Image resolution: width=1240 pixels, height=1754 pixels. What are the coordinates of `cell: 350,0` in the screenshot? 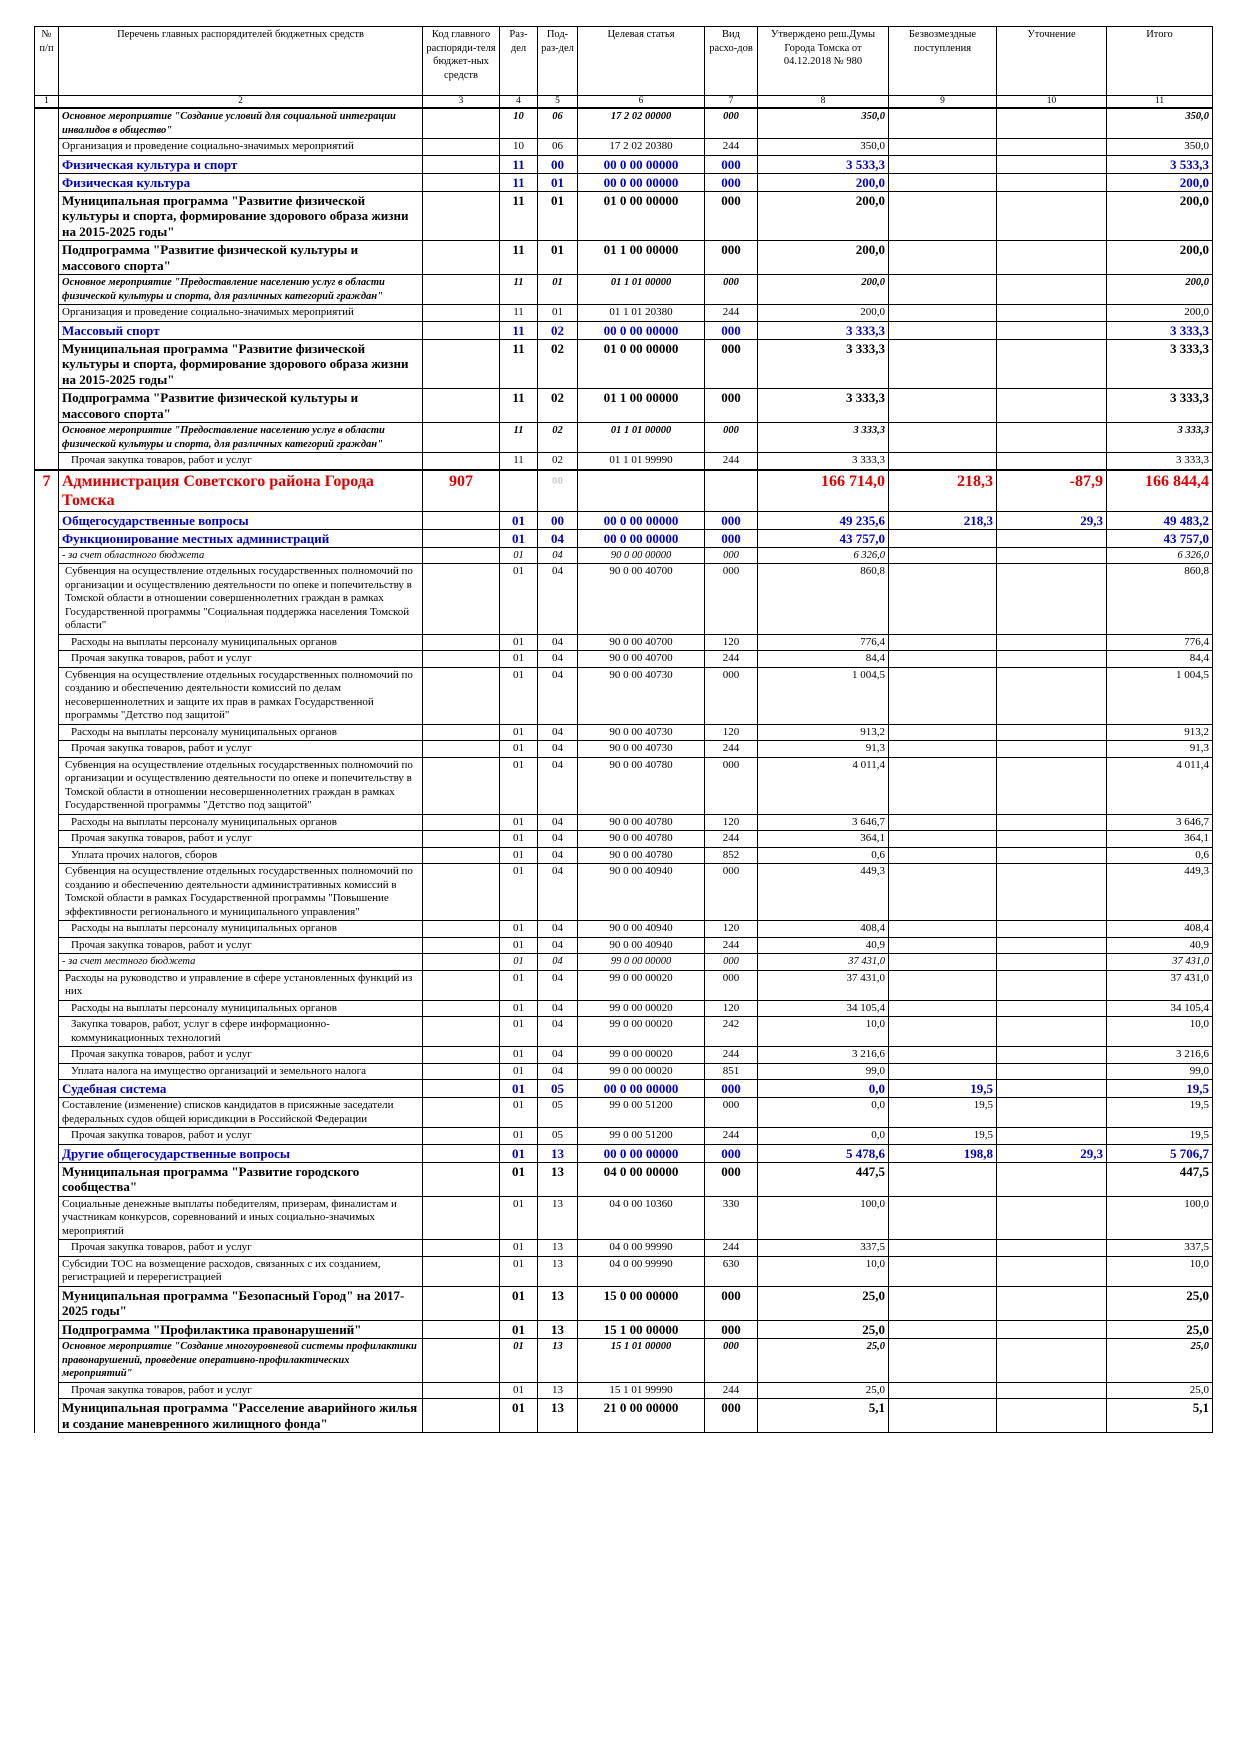 It's located at (1159, 147).